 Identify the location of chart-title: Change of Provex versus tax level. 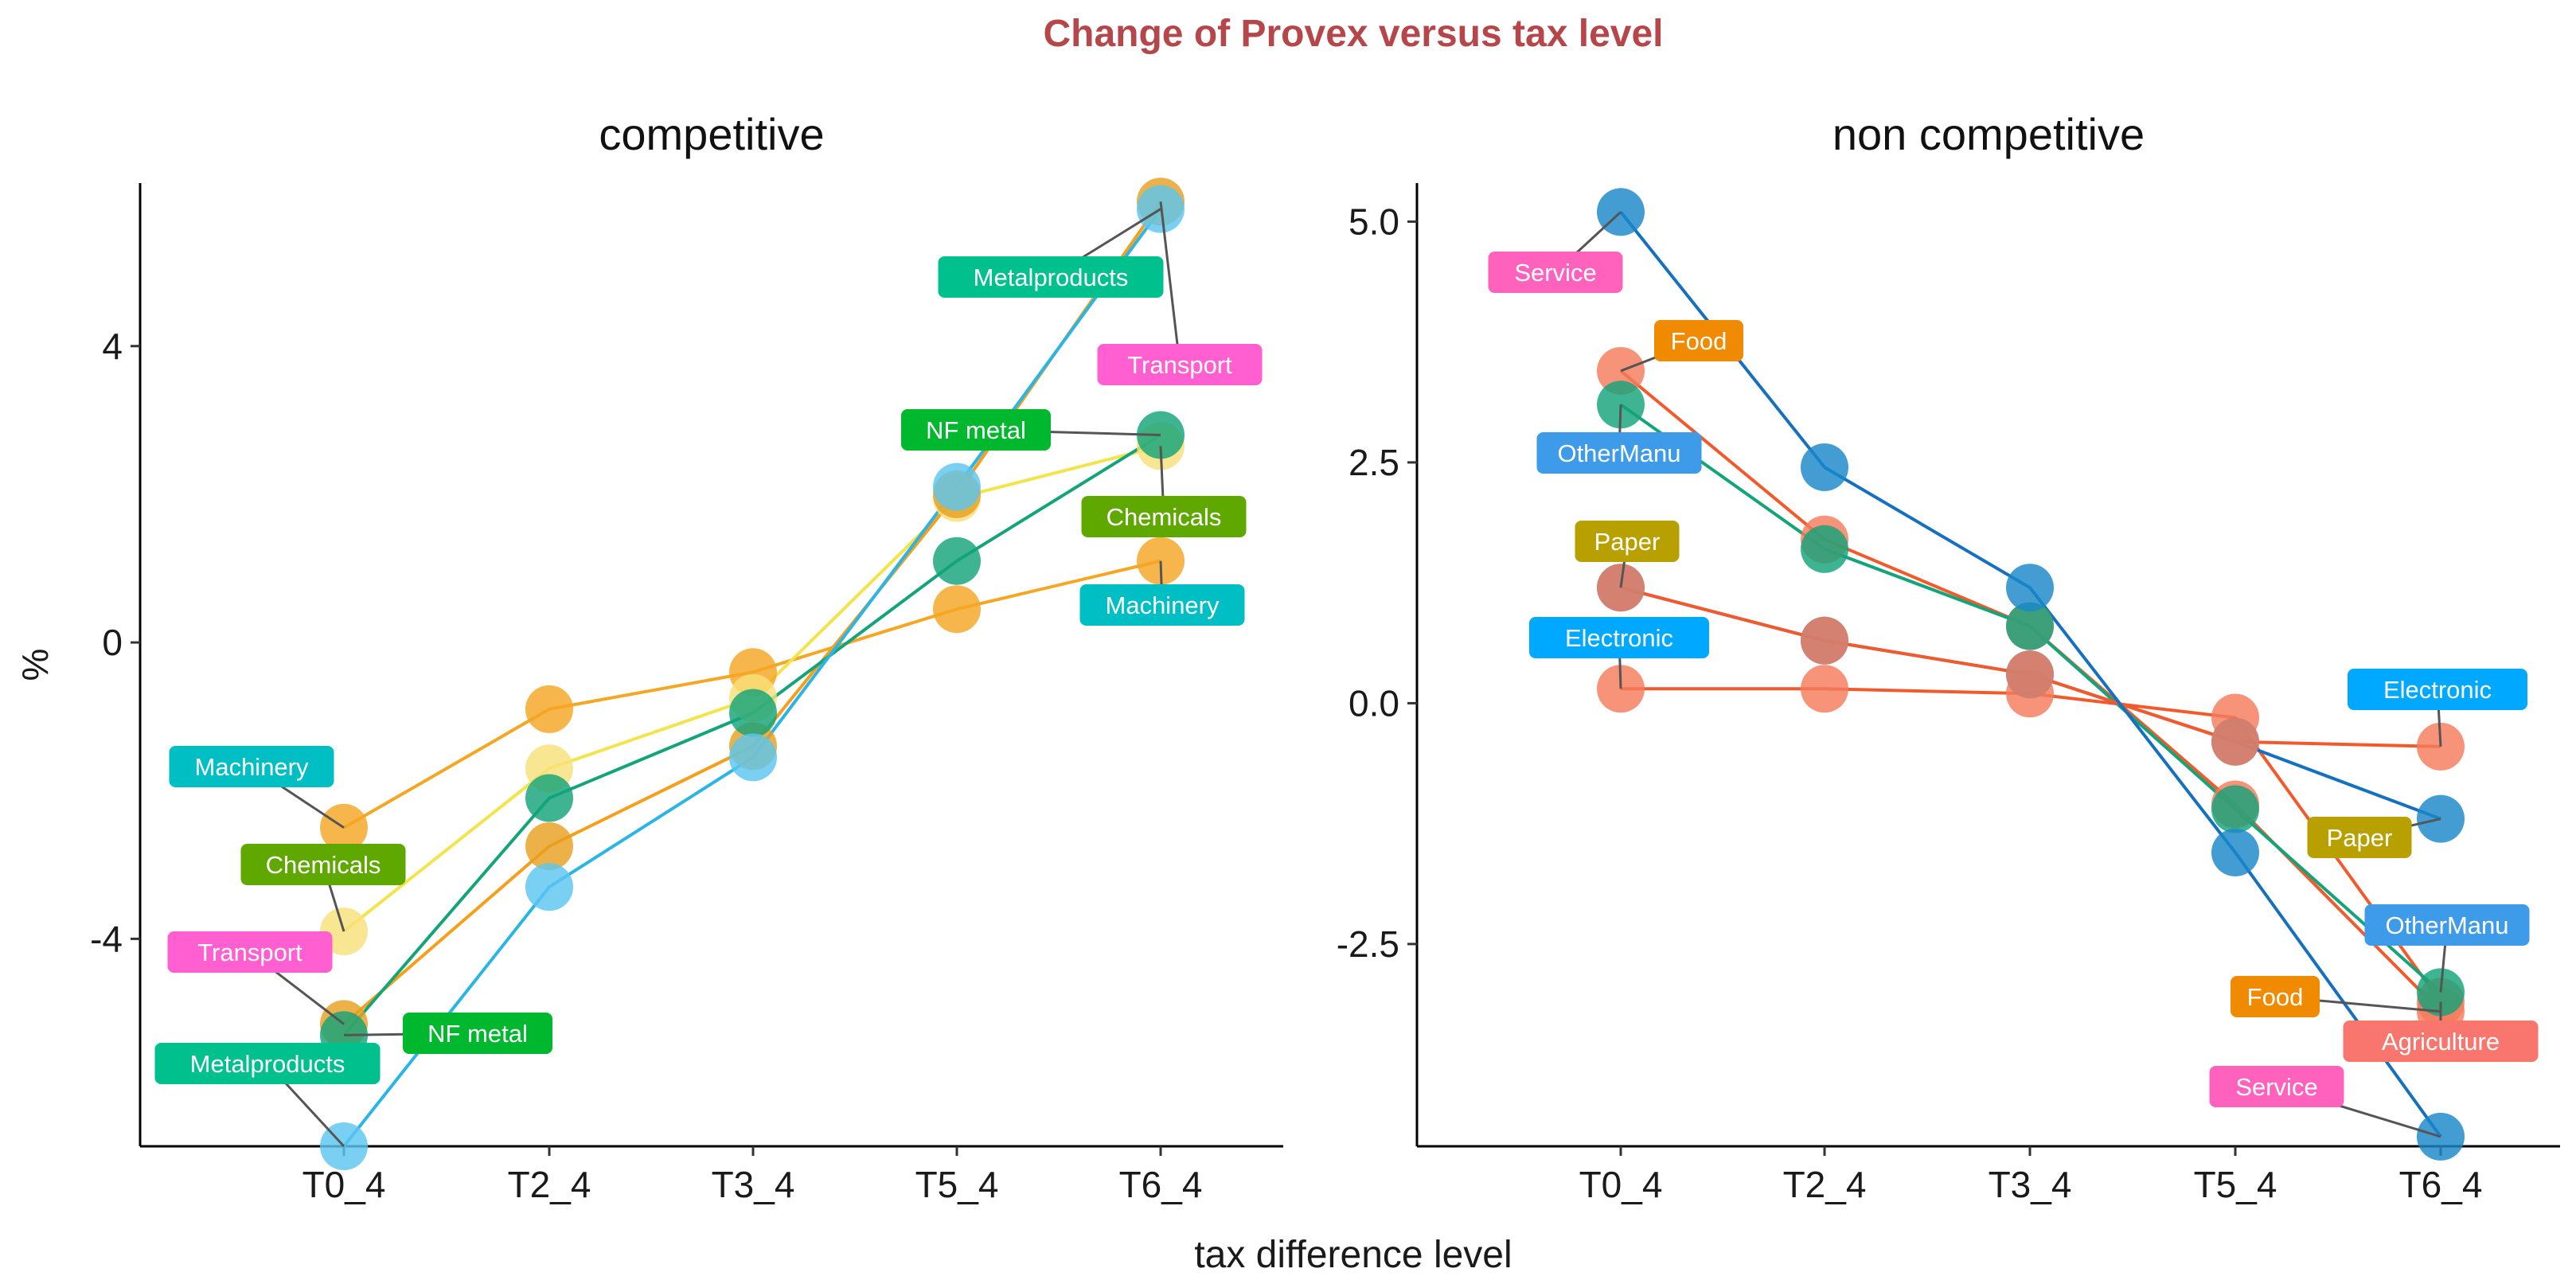
(1353, 34).